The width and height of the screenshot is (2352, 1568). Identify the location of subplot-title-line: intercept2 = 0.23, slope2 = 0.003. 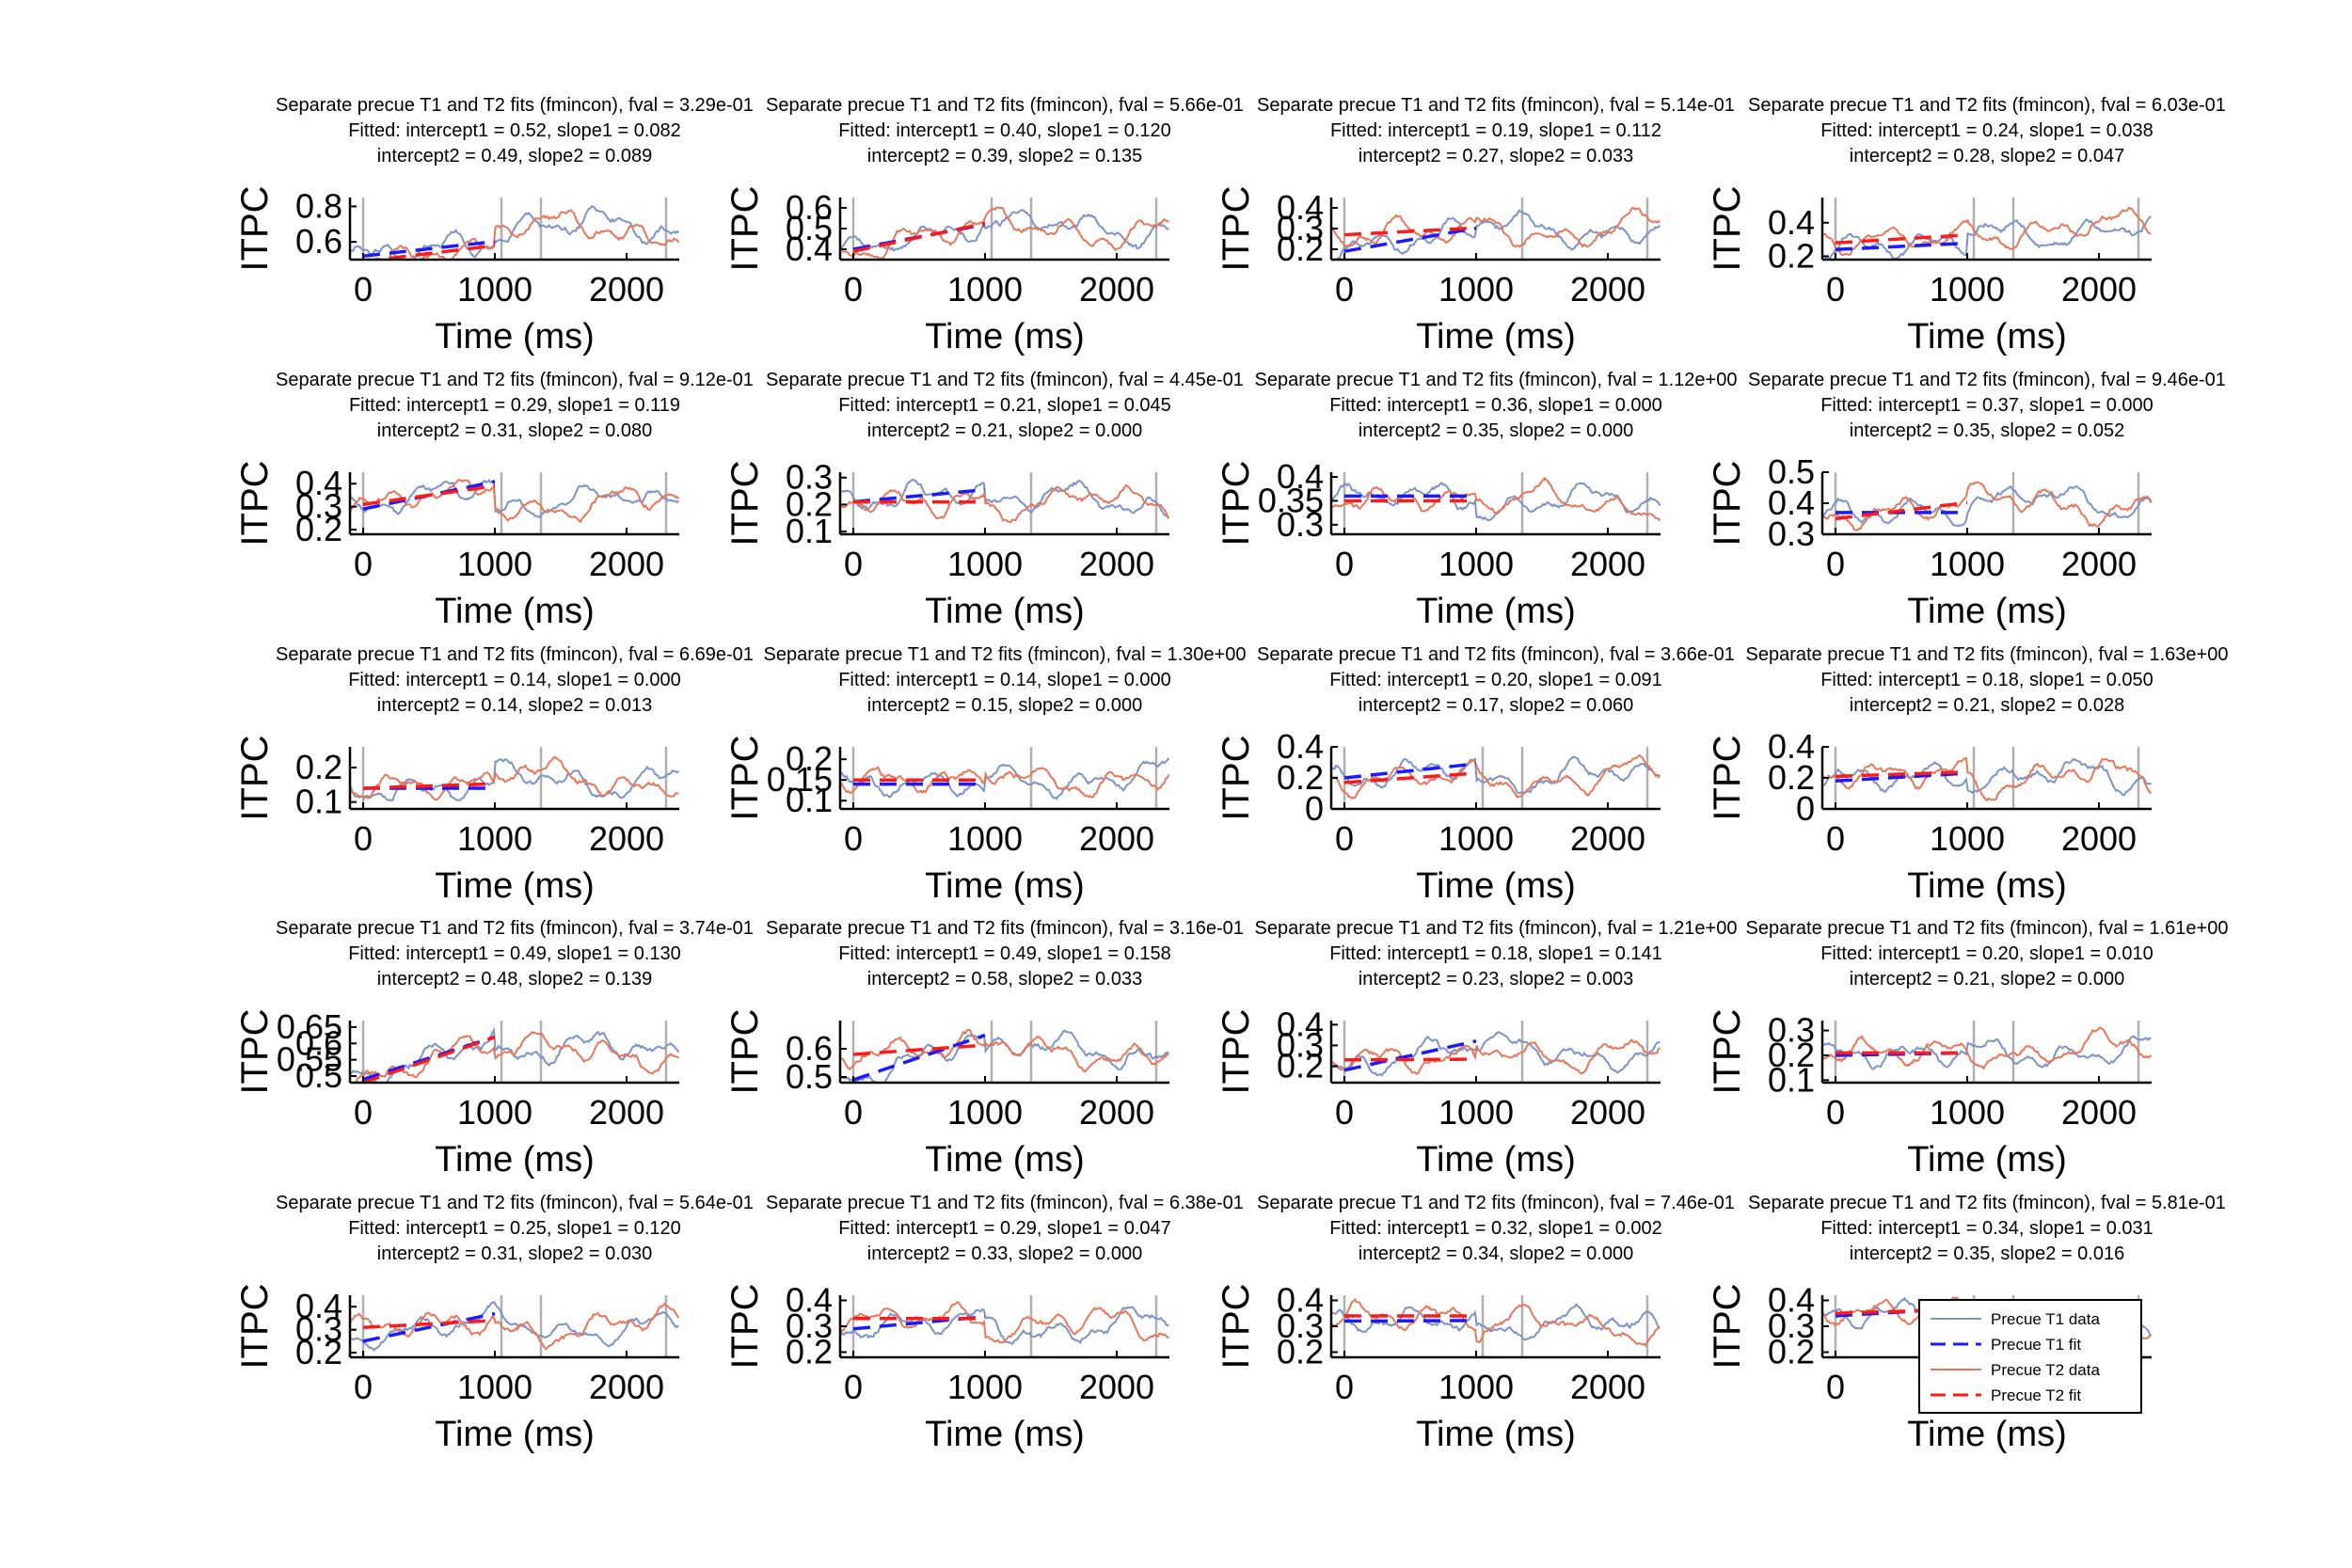
(1496, 980).